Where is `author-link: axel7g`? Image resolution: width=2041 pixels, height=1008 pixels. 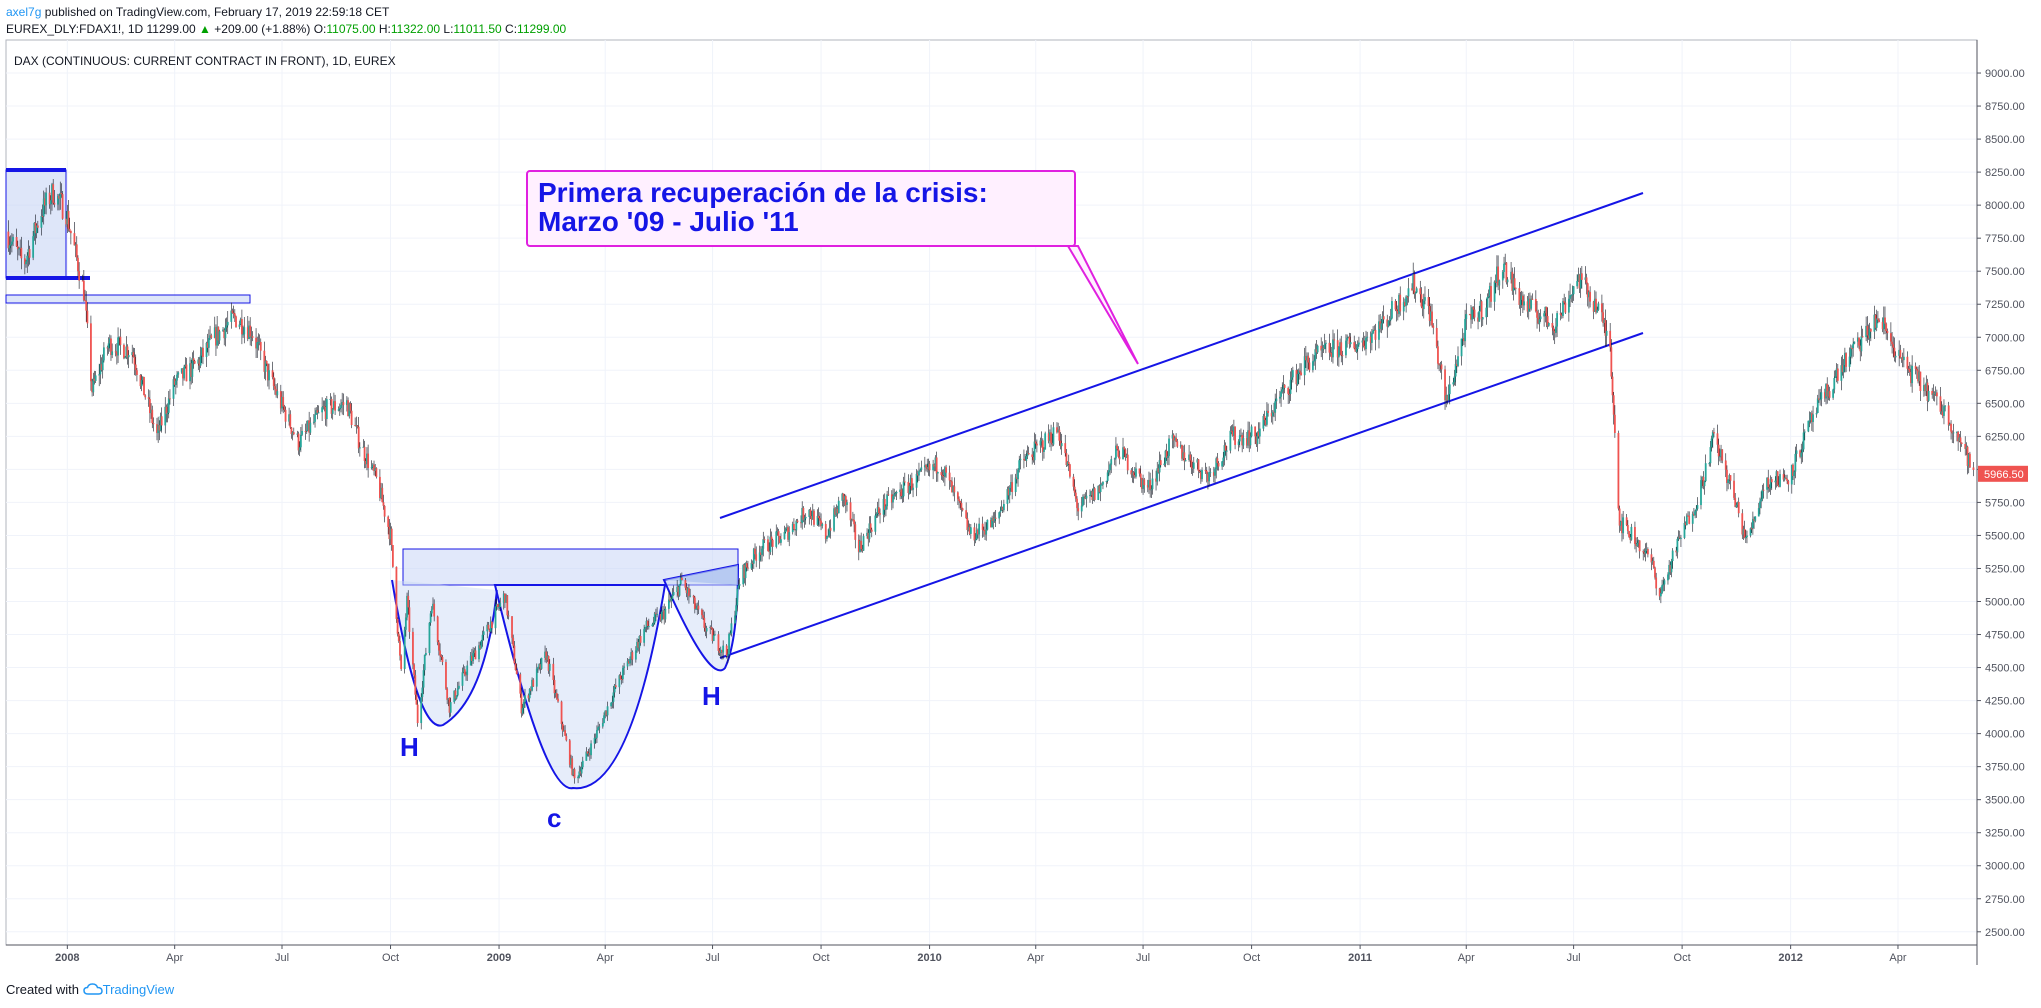
author-link: axel7g is located at coordinates (24, 12).